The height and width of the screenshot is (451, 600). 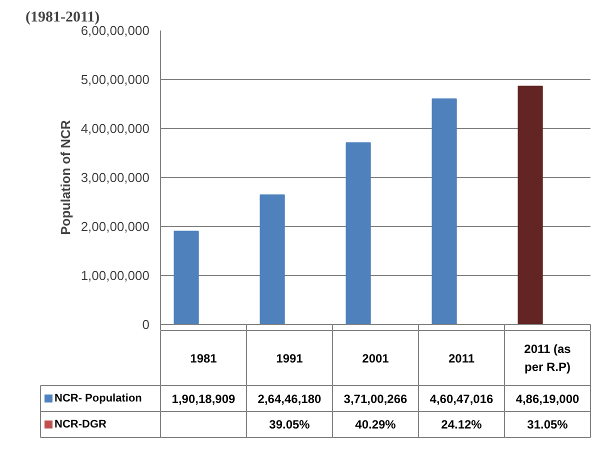 What do you see at coordinates (204, 359) in the screenshot?
I see `x-tick-label: 1981` at bounding box center [204, 359].